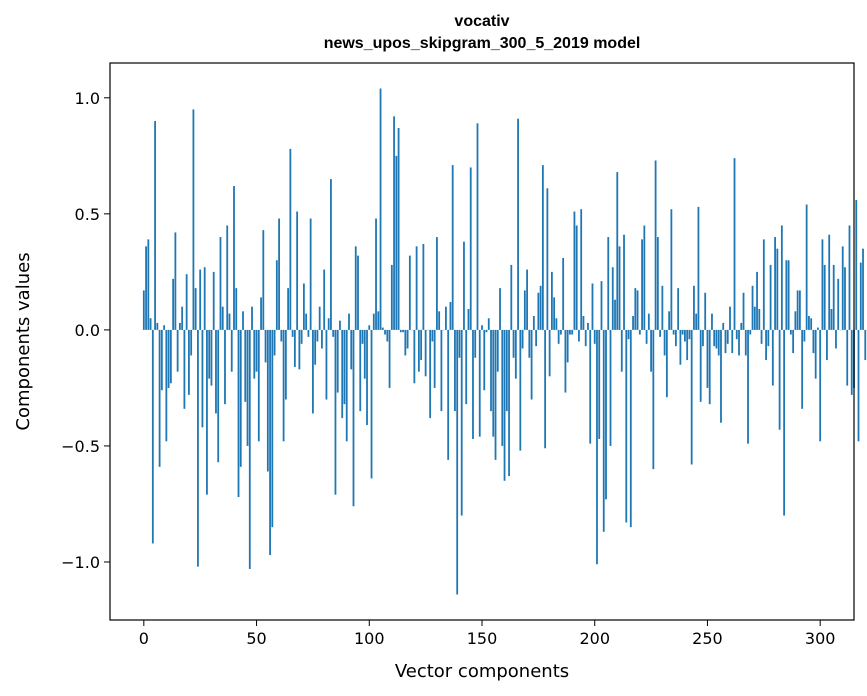 This screenshot has height=696, width=867. I want to click on y-axis-ticks: −1.0 −0.5 0.0 0.5 1.0, so click(85, 330).